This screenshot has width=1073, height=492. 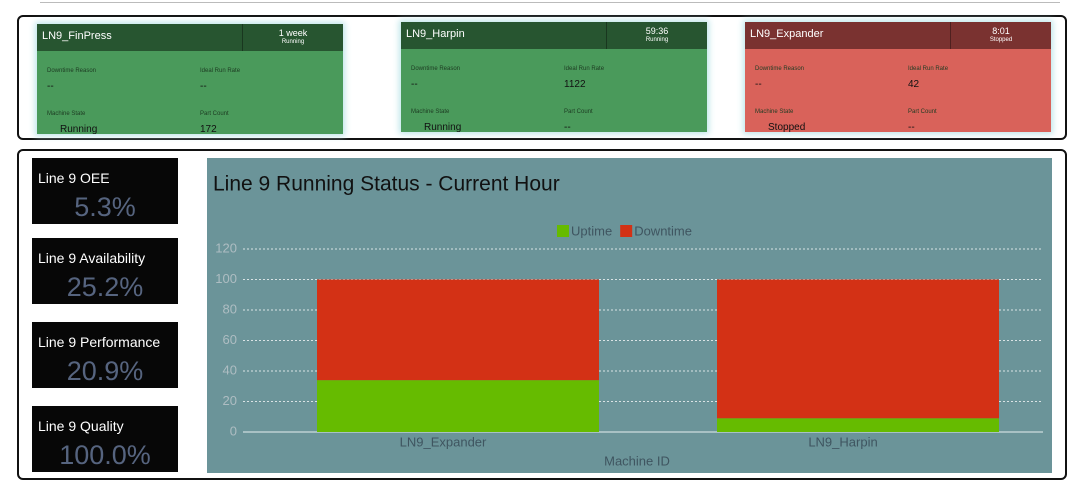 What do you see at coordinates (898, 35) in the screenshot?
I see `card-header: LN9_Expander 8:01 Stopped` at bounding box center [898, 35].